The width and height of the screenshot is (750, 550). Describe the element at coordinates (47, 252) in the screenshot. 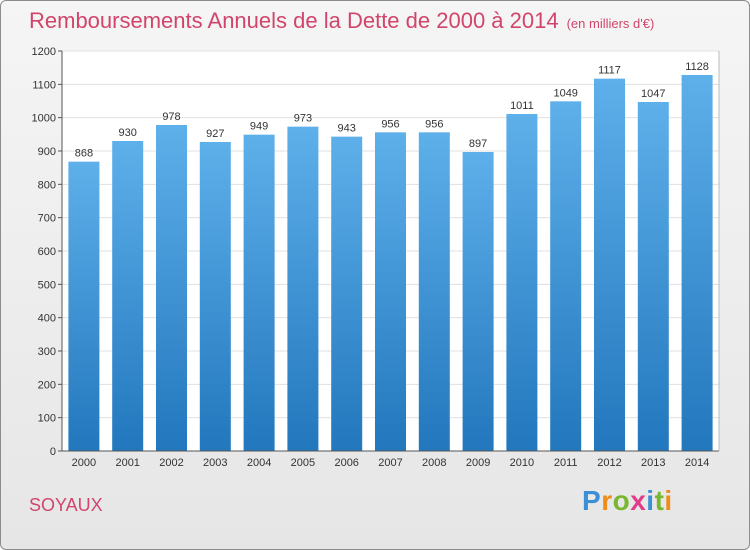

I see `y-tick-label: 600` at that location.